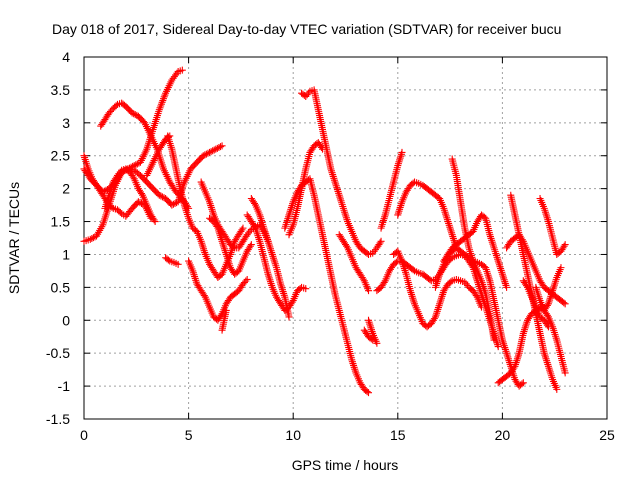 The image size is (640, 480). What do you see at coordinates (61, 90) in the screenshot?
I see `y-tick-label: 3.5` at bounding box center [61, 90].